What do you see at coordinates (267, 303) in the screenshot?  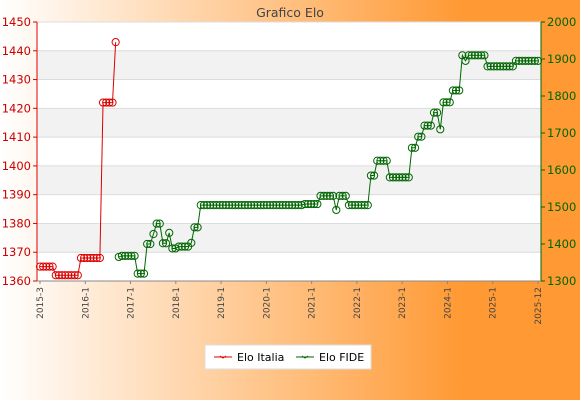 I see `x-tick-label: 2020-1` at bounding box center [267, 303].